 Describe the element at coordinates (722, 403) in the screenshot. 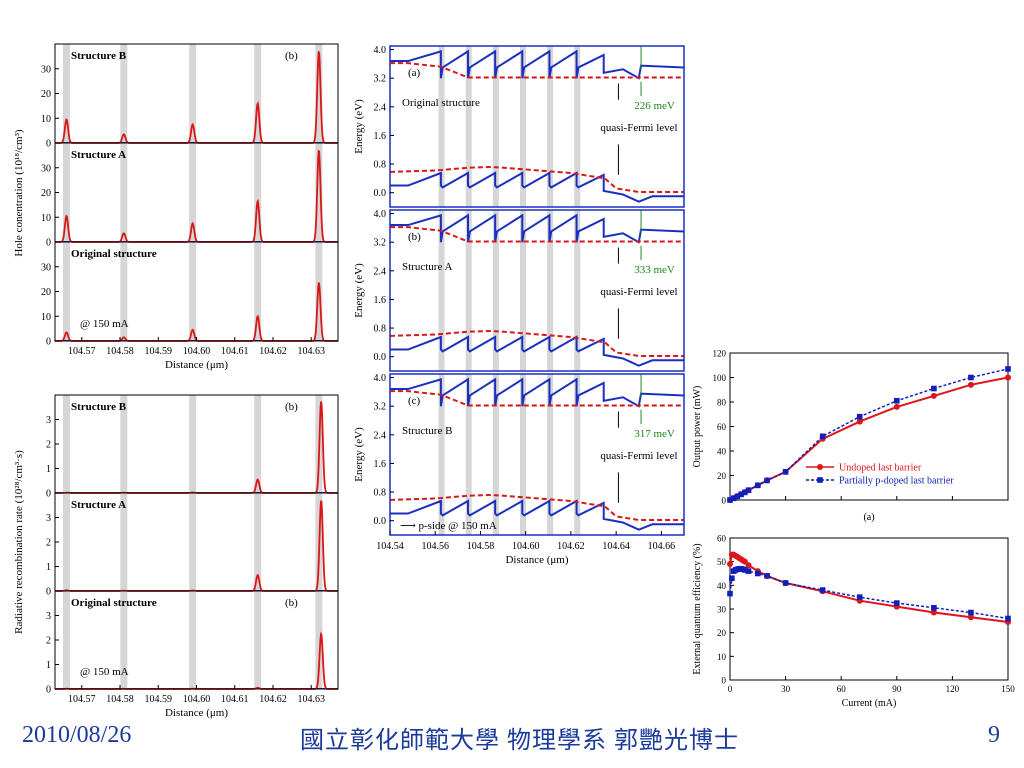

I see `y-tick-label: 80` at that location.